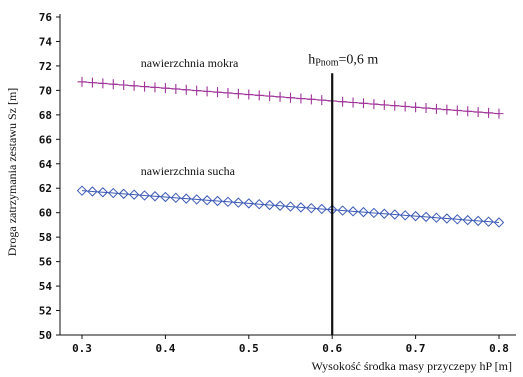 This screenshot has height=377, width=523. Describe the element at coordinates (45, 213) in the screenshot. I see `y-tick-label: 60` at that location.